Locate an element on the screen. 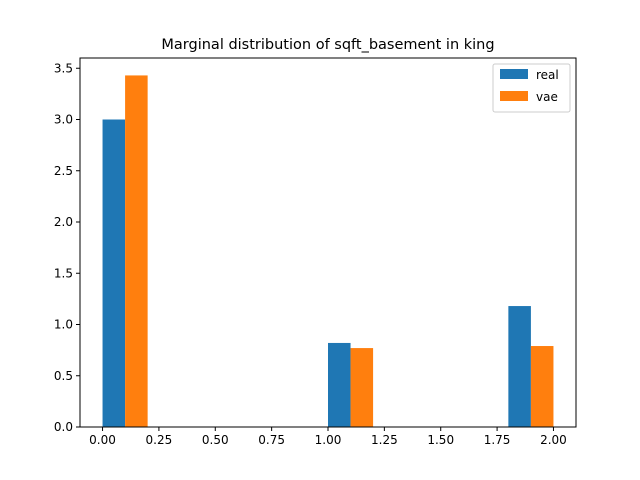  y-tick-label: 1.0 is located at coordinates (63, 325).